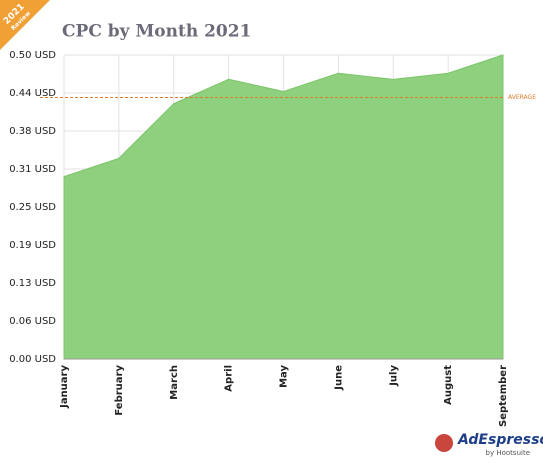 Image resolution: width=543 pixels, height=463 pixels. What do you see at coordinates (508, 453) in the screenshot?
I see `logo-sub: by Hootsuite` at bounding box center [508, 453].